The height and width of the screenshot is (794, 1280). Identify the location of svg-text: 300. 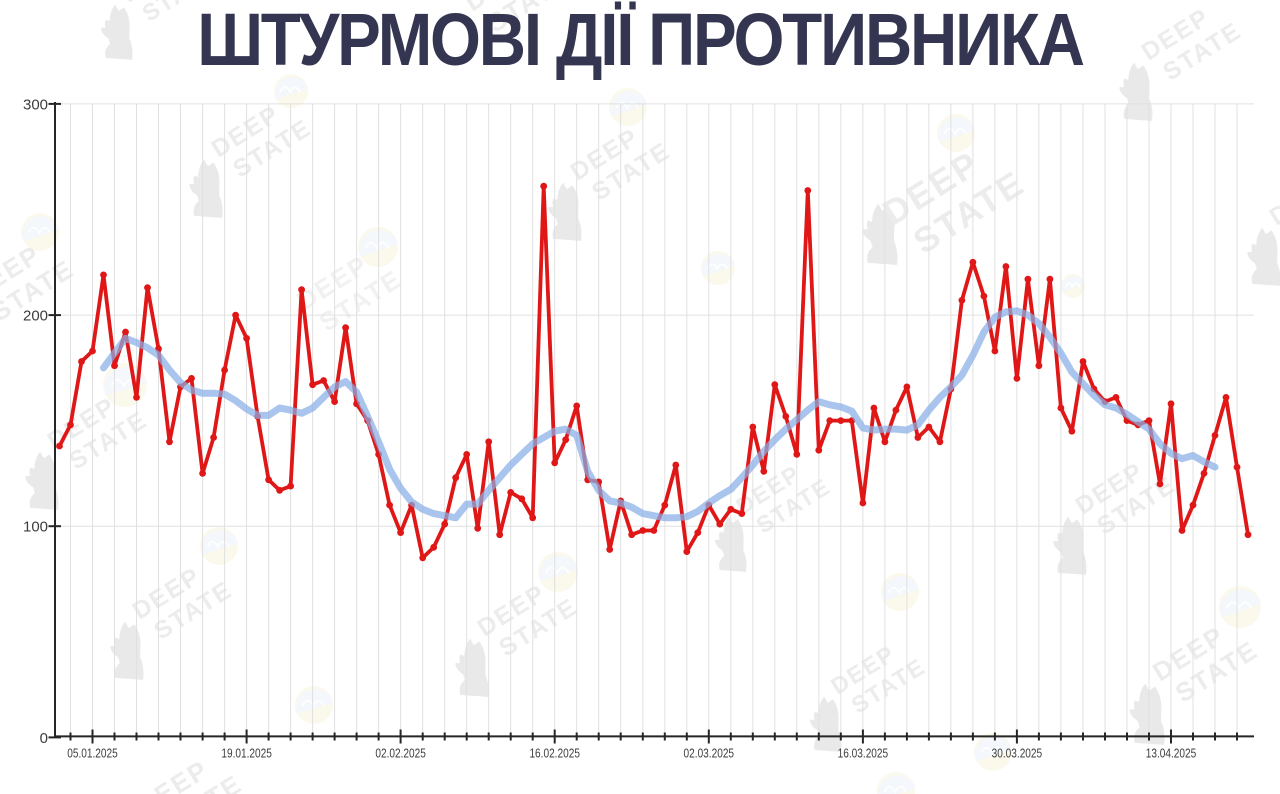
(35, 104).